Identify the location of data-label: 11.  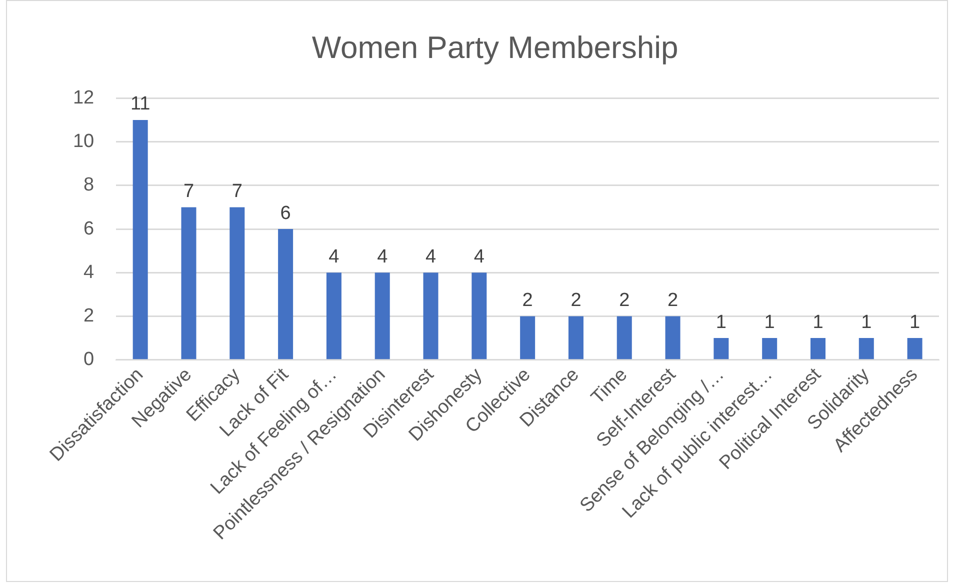
(140, 104).